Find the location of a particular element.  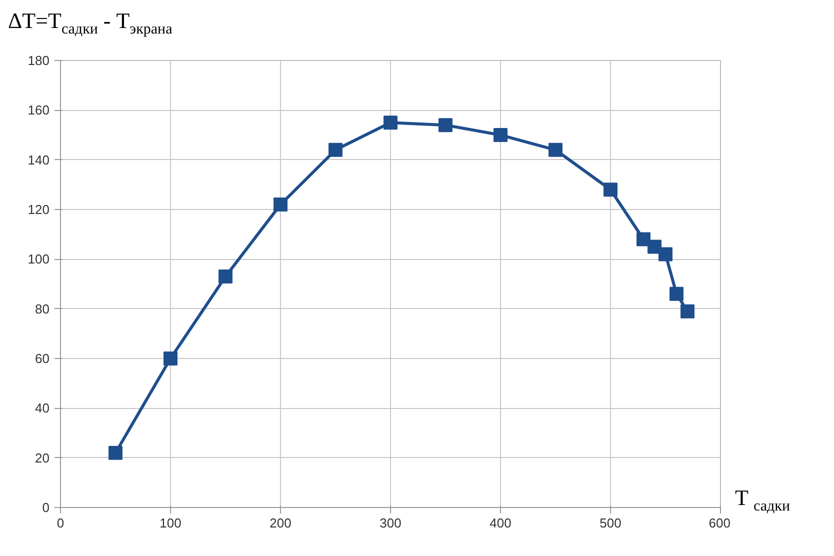

x-tick-label: 200 is located at coordinates (281, 523).